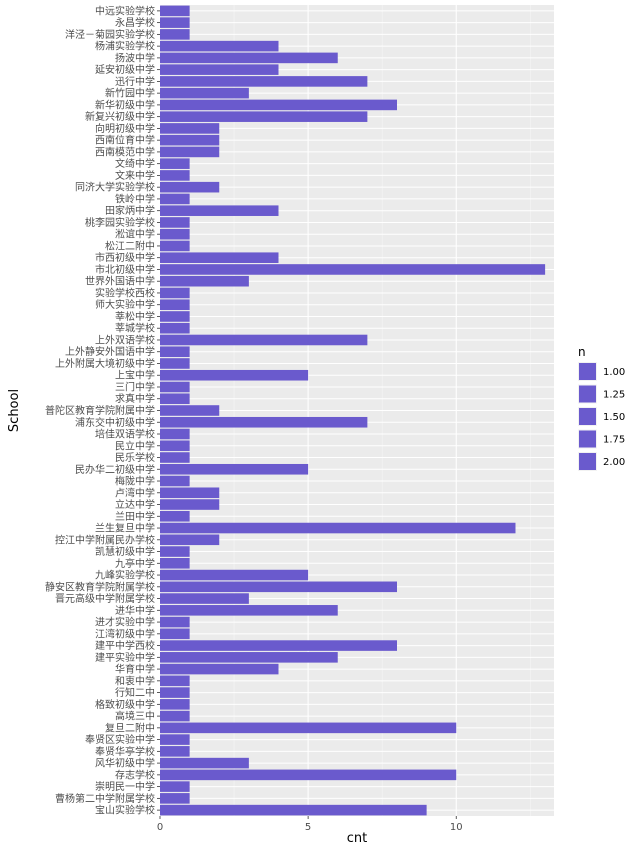  What do you see at coordinates (125, 10) in the screenshot?
I see `y-tick-label: 中远实验学校` at bounding box center [125, 10].